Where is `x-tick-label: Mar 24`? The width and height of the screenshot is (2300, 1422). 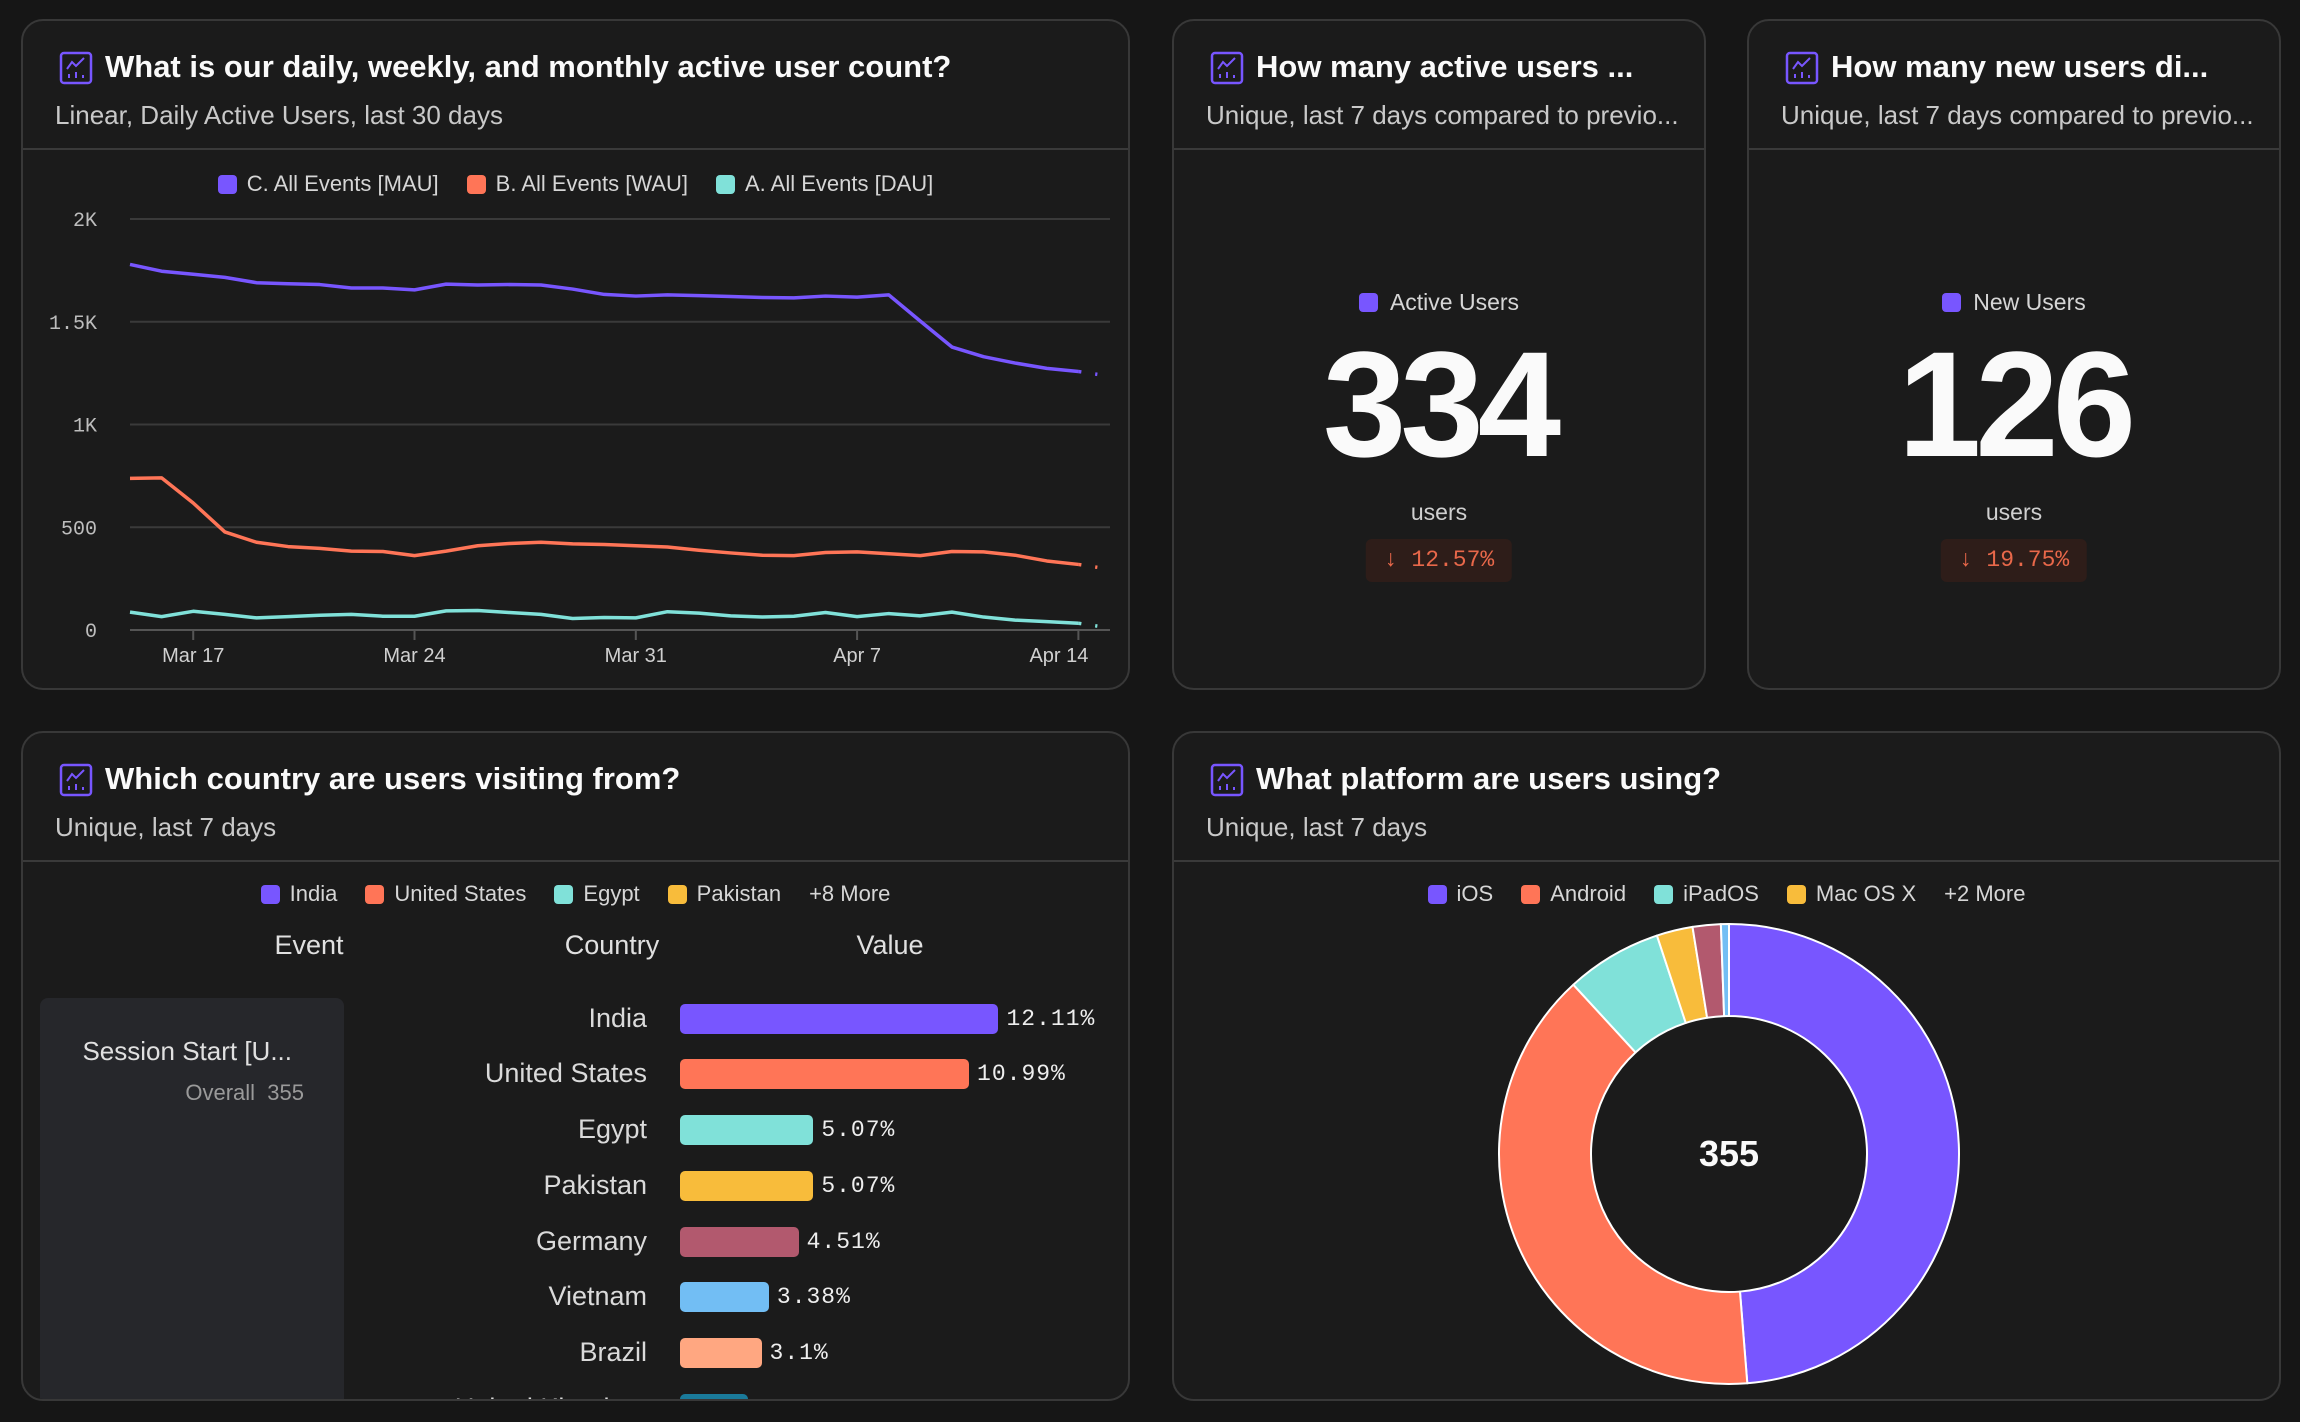 x-tick-label: Mar 24 is located at coordinates (414, 656).